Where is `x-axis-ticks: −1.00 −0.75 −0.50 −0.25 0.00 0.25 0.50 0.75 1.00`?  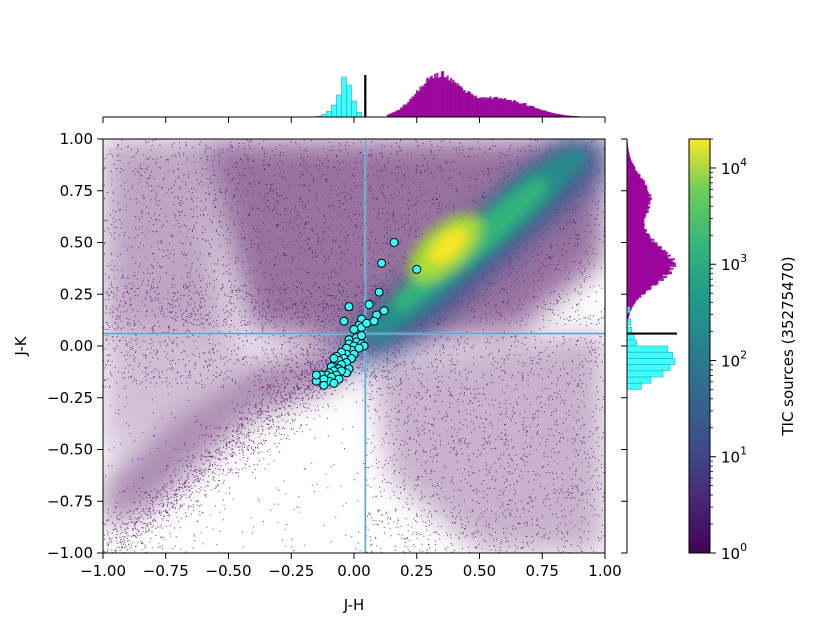
x-axis-ticks: −1.00 −0.75 −0.50 −0.25 0.00 0.25 0.50 0.75 1.00 is located at coordinates (351, 566).